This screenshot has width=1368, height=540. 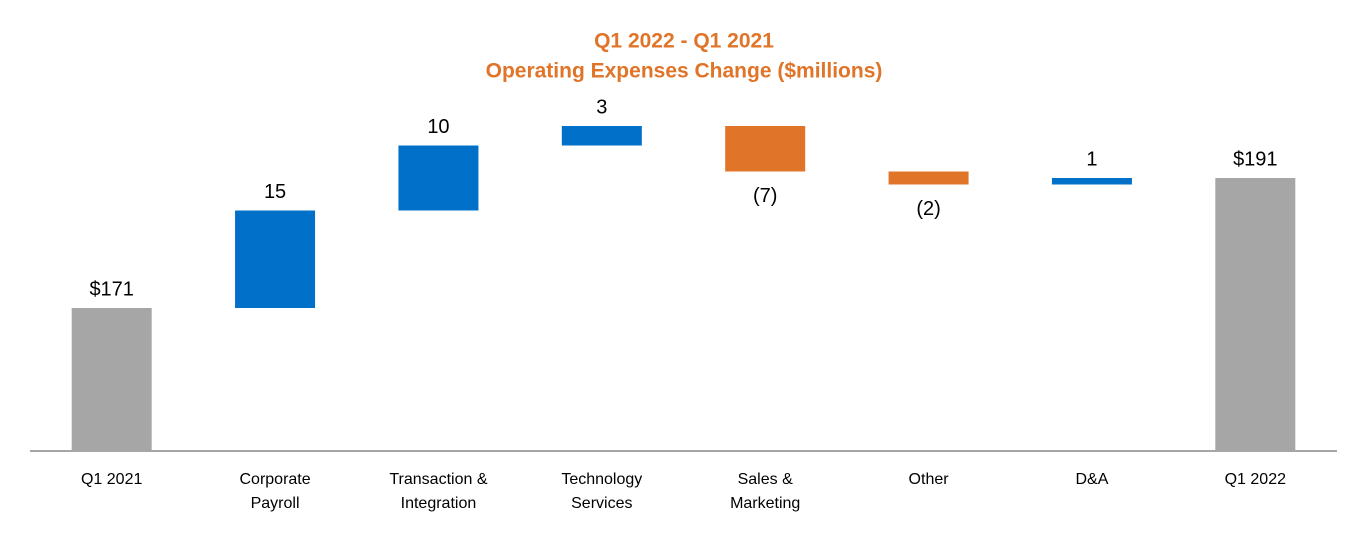 I want to click on x-tick-label: Q1 2021, so click(x=111, y=479).